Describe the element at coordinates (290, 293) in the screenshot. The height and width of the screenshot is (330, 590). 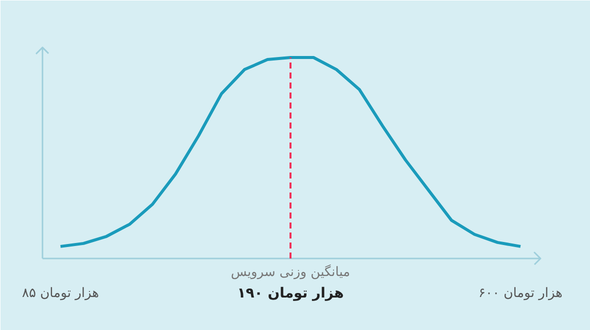
I see `x-tick-label: ۱۹۰ هزار تومان` at that location.